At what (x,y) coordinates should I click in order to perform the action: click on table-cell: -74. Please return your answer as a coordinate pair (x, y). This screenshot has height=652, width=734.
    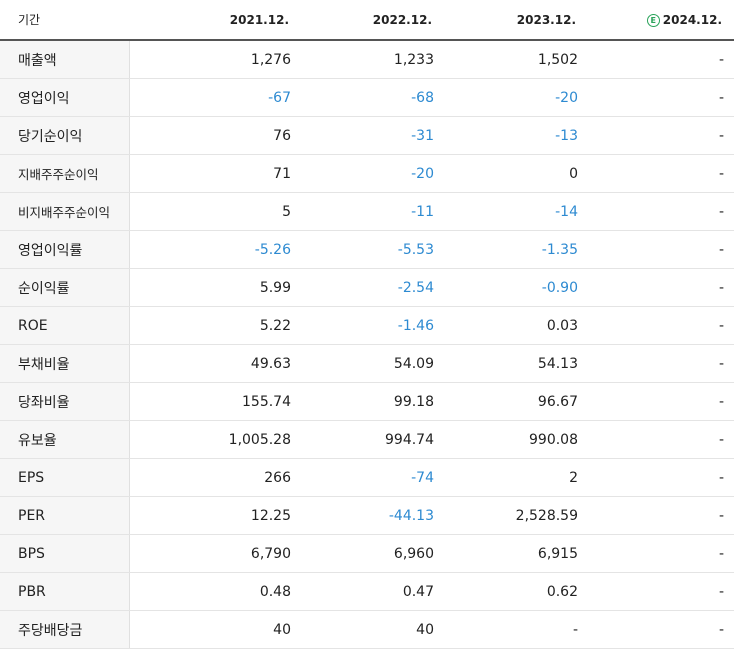
    Looking at the image, I should click on (372, 477).